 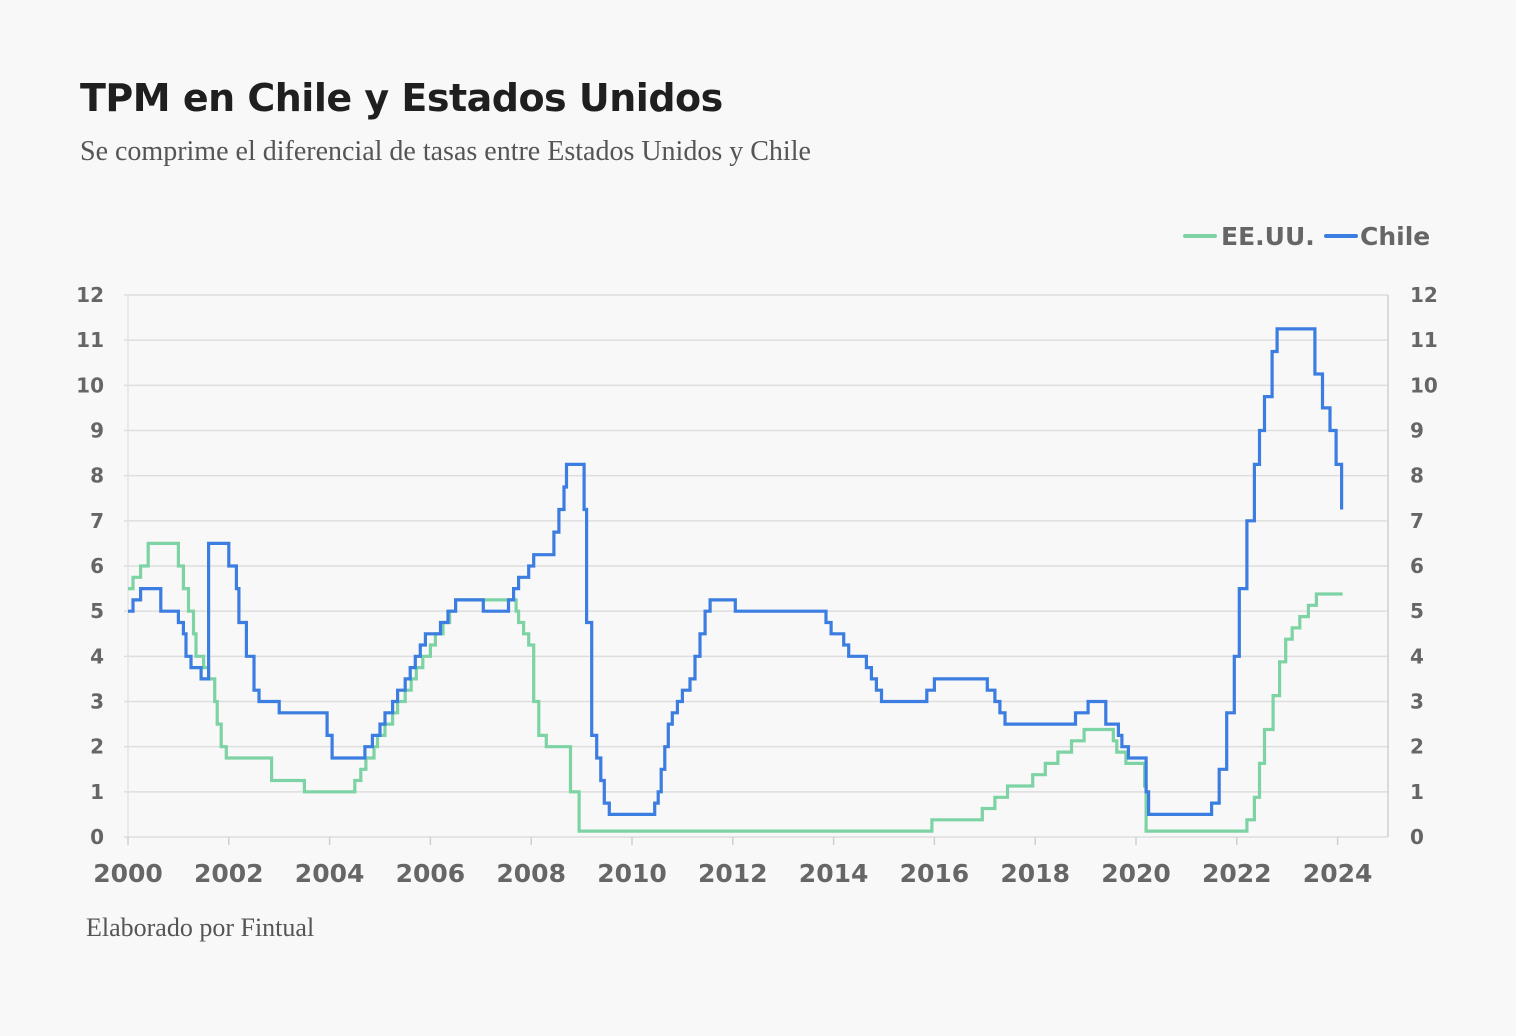 What do you see at coordinates (401, 98) in the screenshot?
I see `chart-title: TPM en Chile y Estados Unidos` at bounding box center [401, 98].